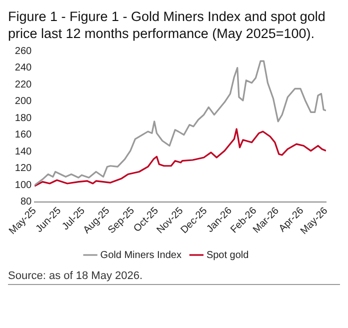 The image size is (348, 328). What do you see at coordinates (23, 51) in the screenshot?
I see `y-tick-label: 260` at bounding box center [23, 51].